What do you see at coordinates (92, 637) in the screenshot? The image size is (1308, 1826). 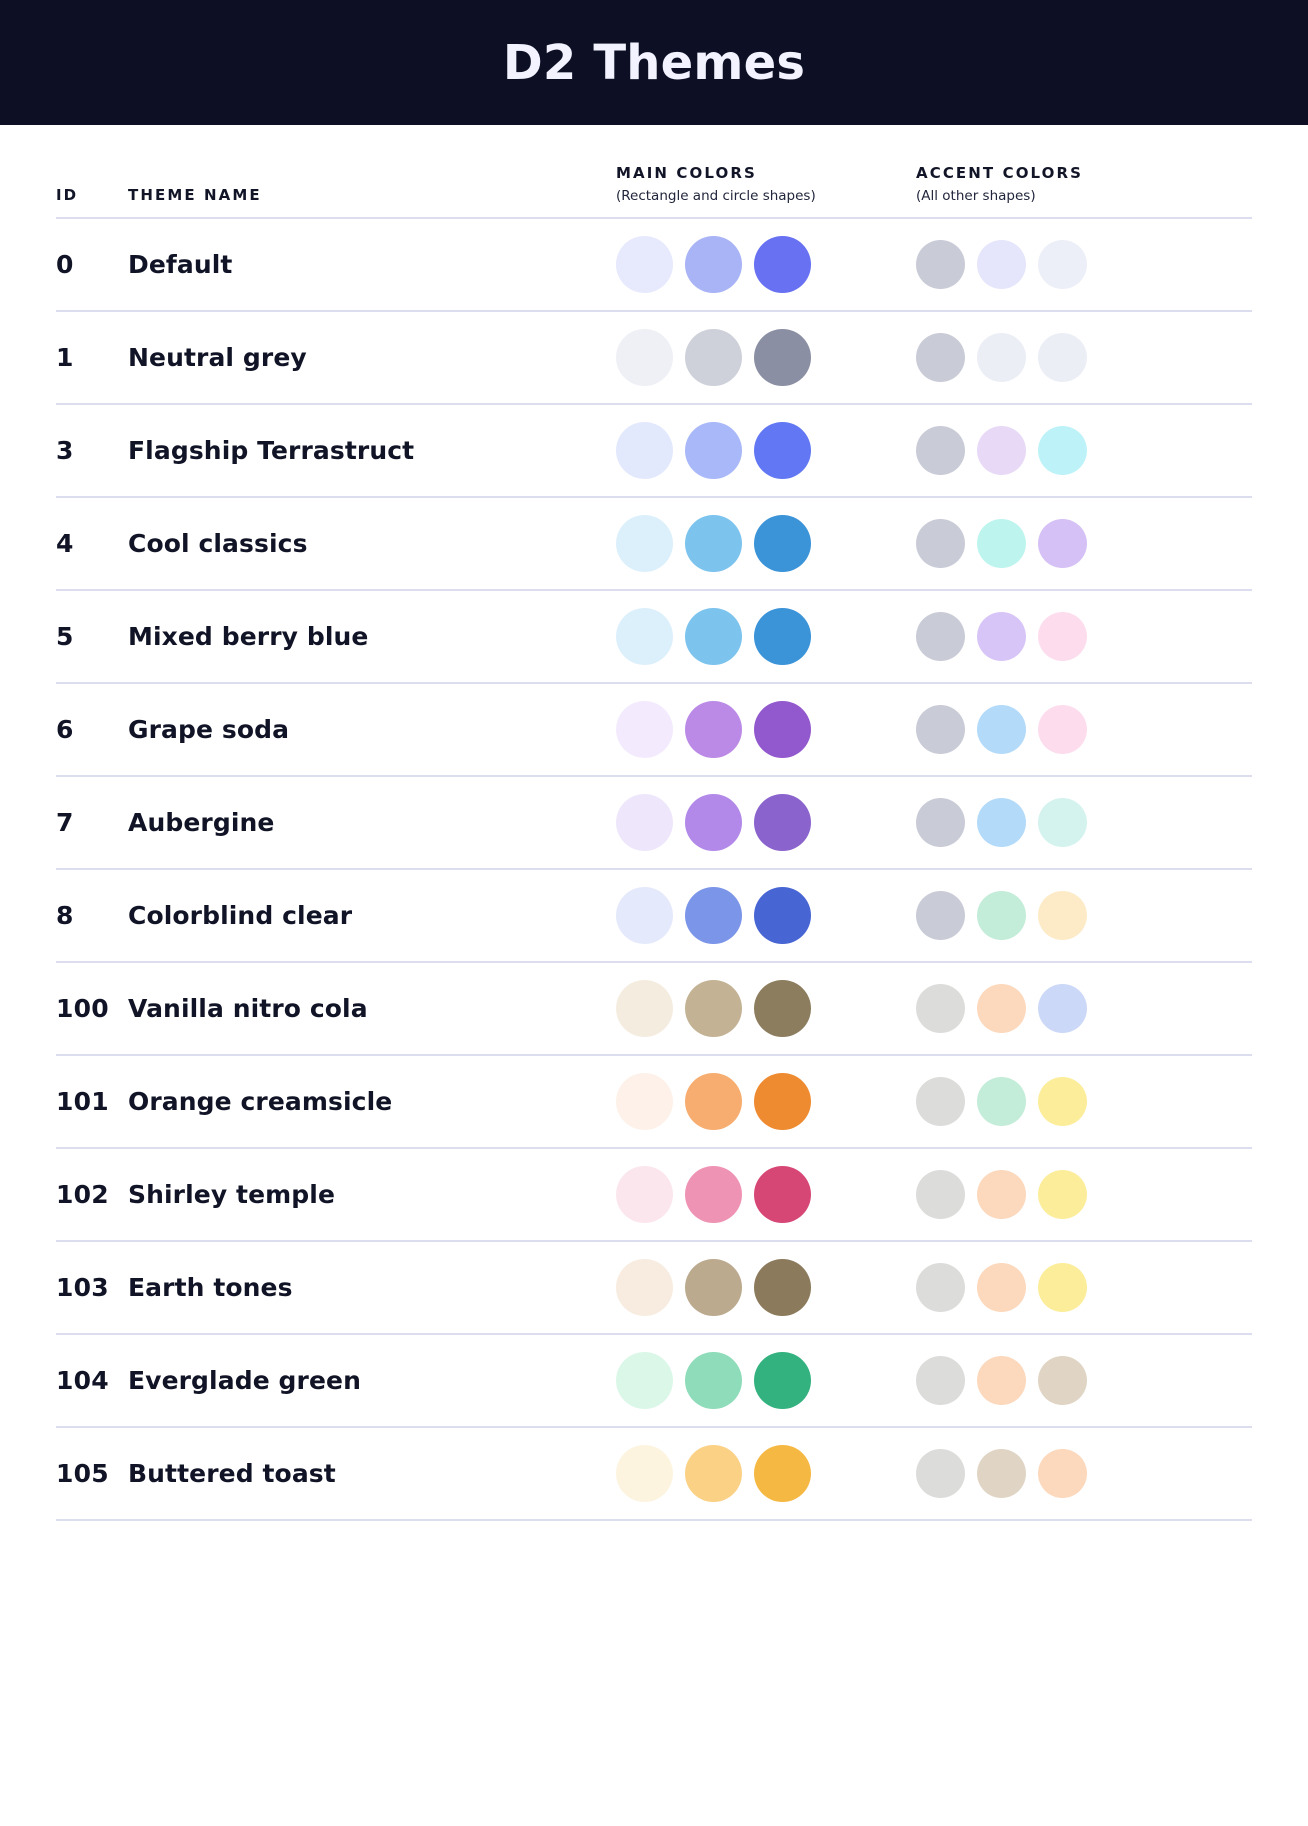 I see `theme-id-cell: 5` at bounding box center [92, 637].